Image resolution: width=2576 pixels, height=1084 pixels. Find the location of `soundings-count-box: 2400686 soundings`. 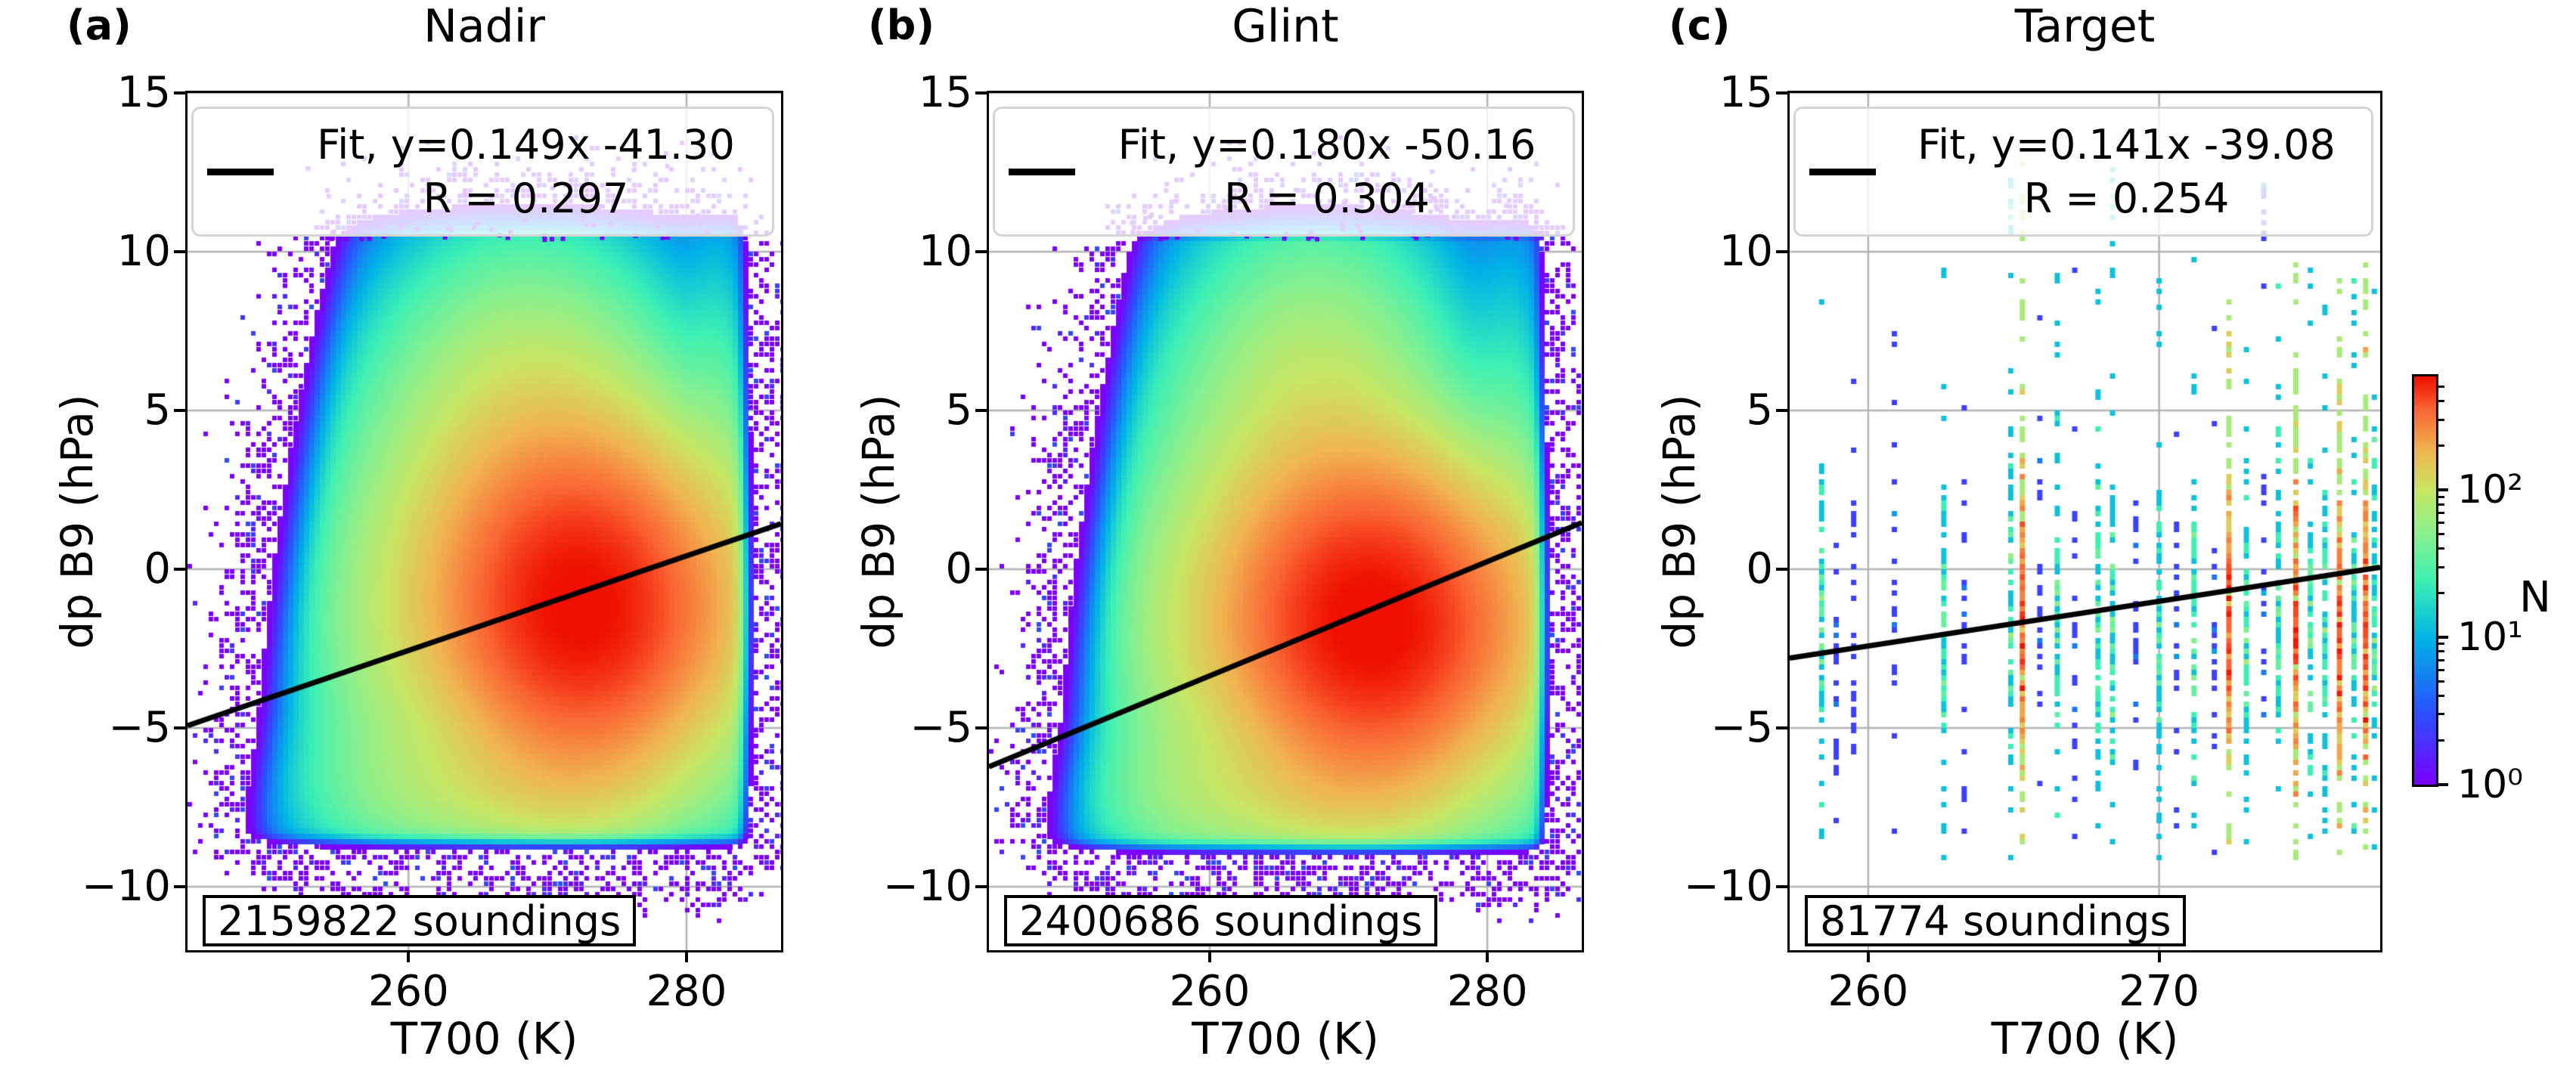

soundings-count-box: 2400686 soundings is located at coordinates (1221, 920).